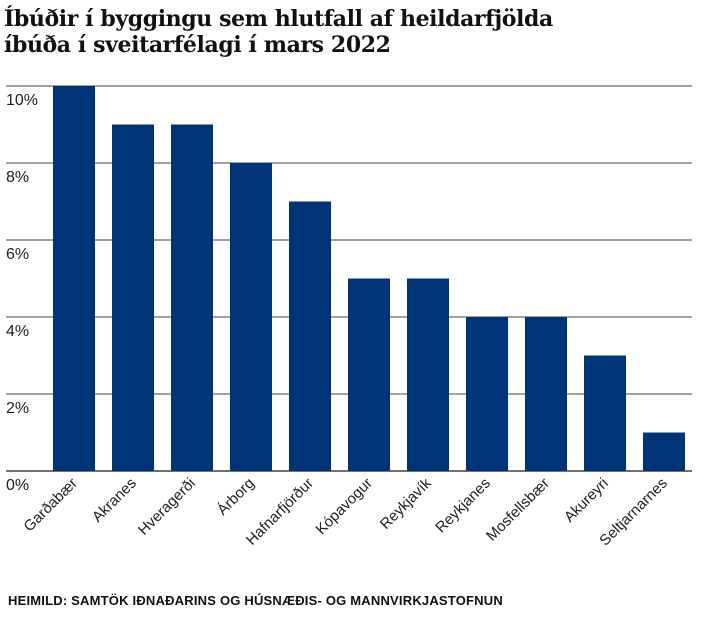 The height and width of the screenshot is (618, 705). Describe the element at coordinates (586, 500) in the screenshot. I see `x-tick-label-9: Akureyri` at that location.